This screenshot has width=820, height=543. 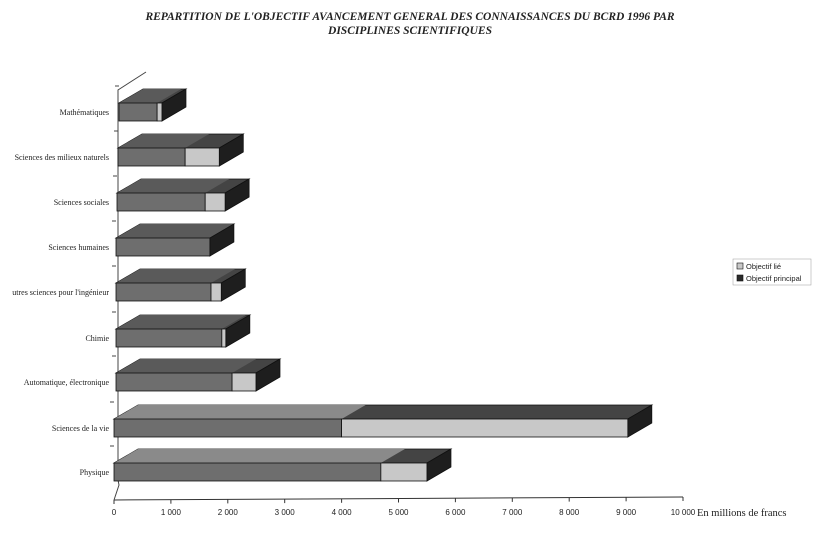 What do you see at coordinates (81, 428) in the screenshot?
I see `category-label: Sciences de la vie` at bounding box center [81, 428].